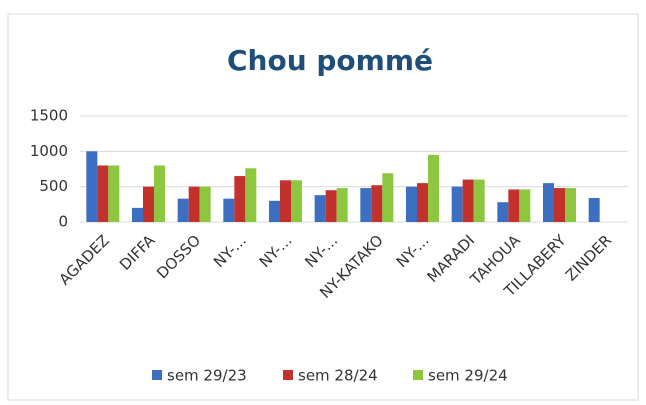 The image size is (646, 405). Describe the element at coordinates (53, 186) in the screenshot. I see `y-tick-label: 500` at that location.